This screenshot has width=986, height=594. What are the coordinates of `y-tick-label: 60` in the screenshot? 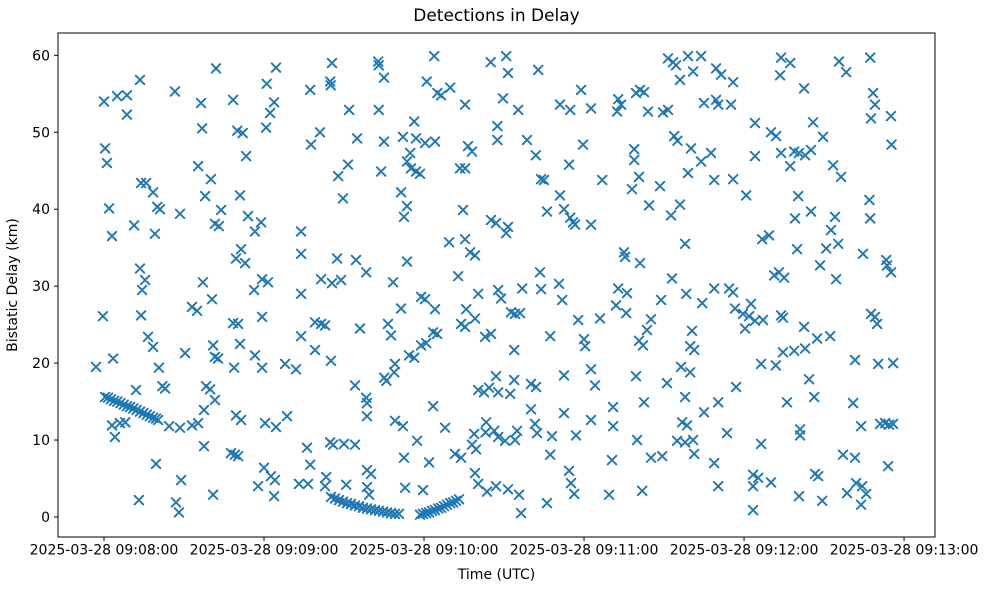 It's located at (41, 56).